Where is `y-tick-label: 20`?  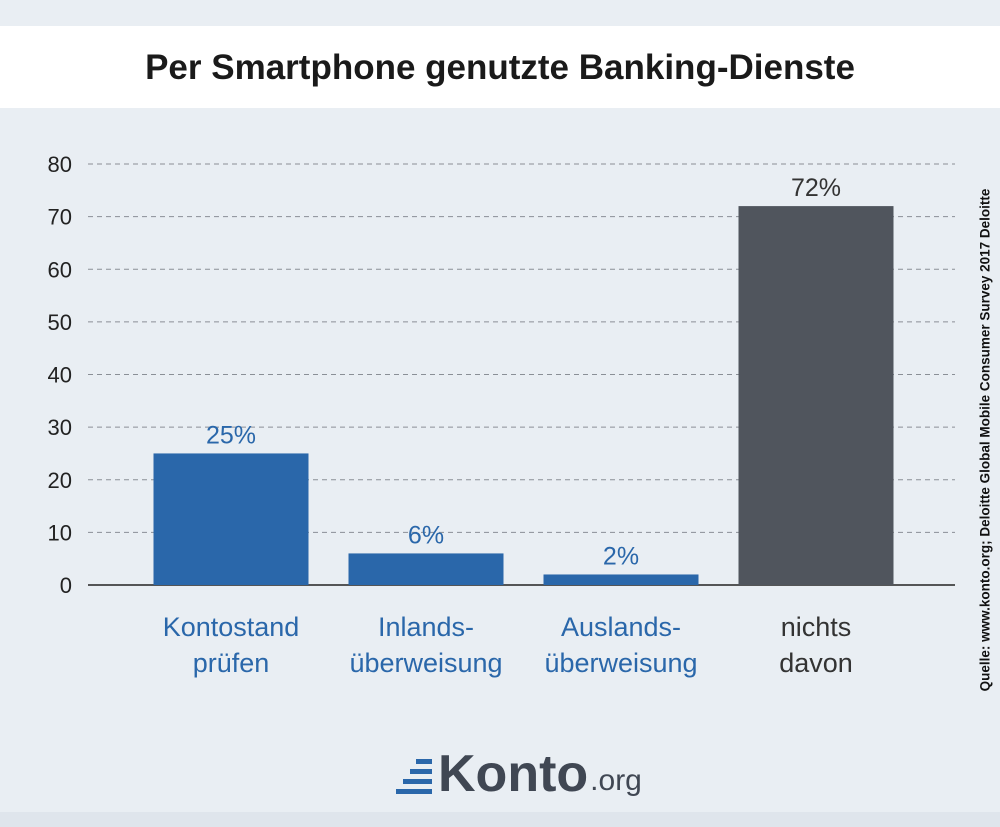 y-tick-label: 20 is located at coordinates (60, 480).